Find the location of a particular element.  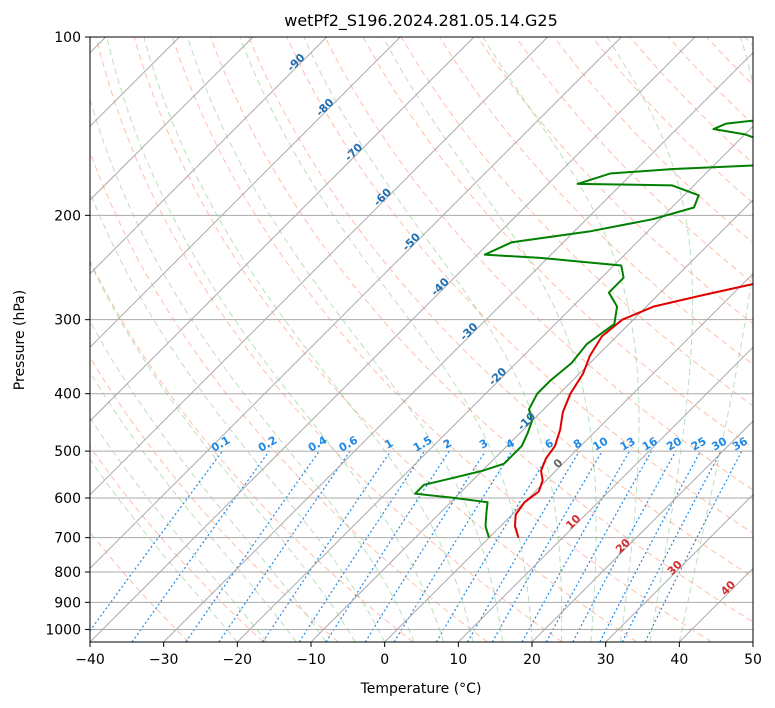

x-axis: −40 −30 −20 −10 0 10 20 30 40 50 is located at coordinates (418, 655).